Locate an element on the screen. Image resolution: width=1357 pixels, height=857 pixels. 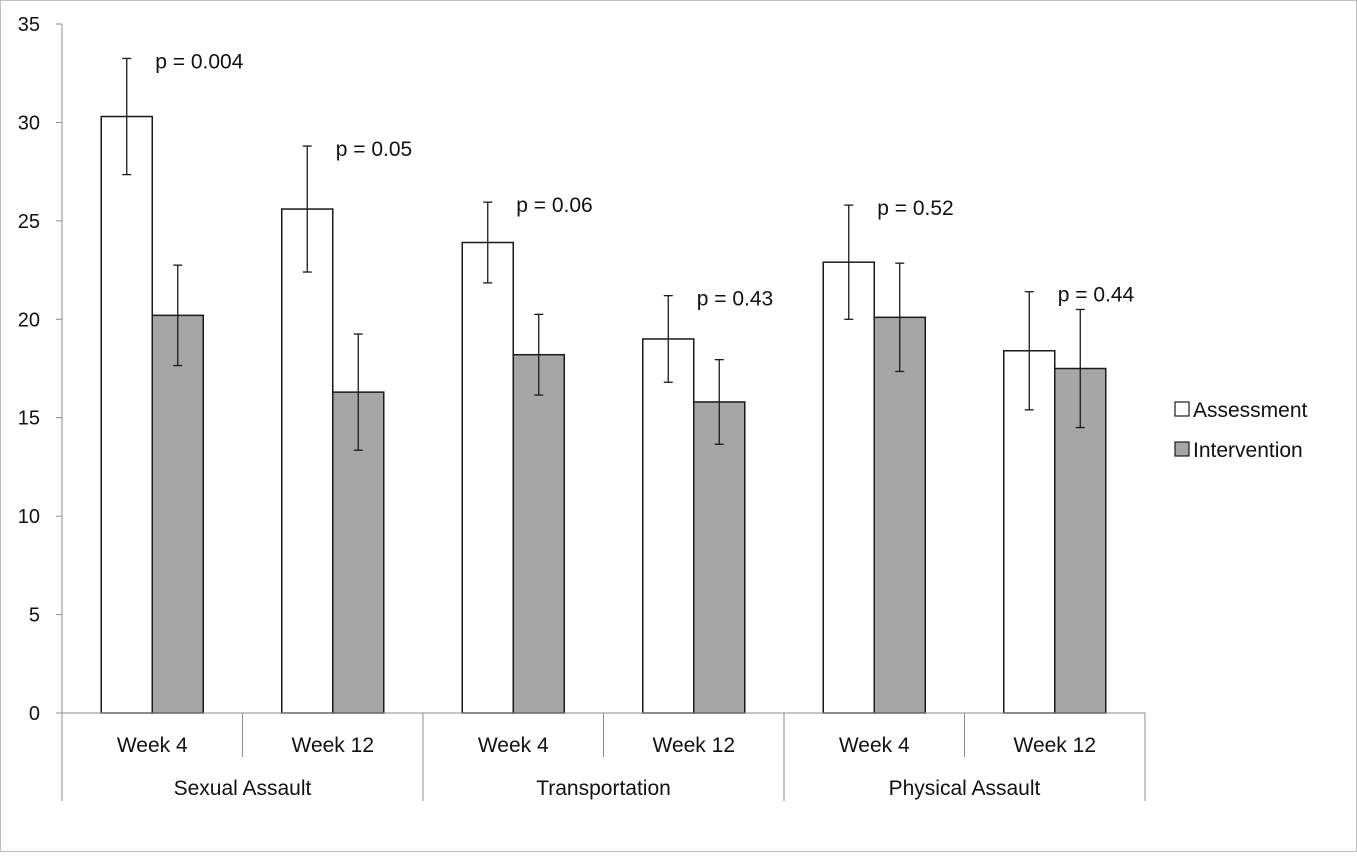
y-tick-label: 20 is located at coordinates (29, 320).